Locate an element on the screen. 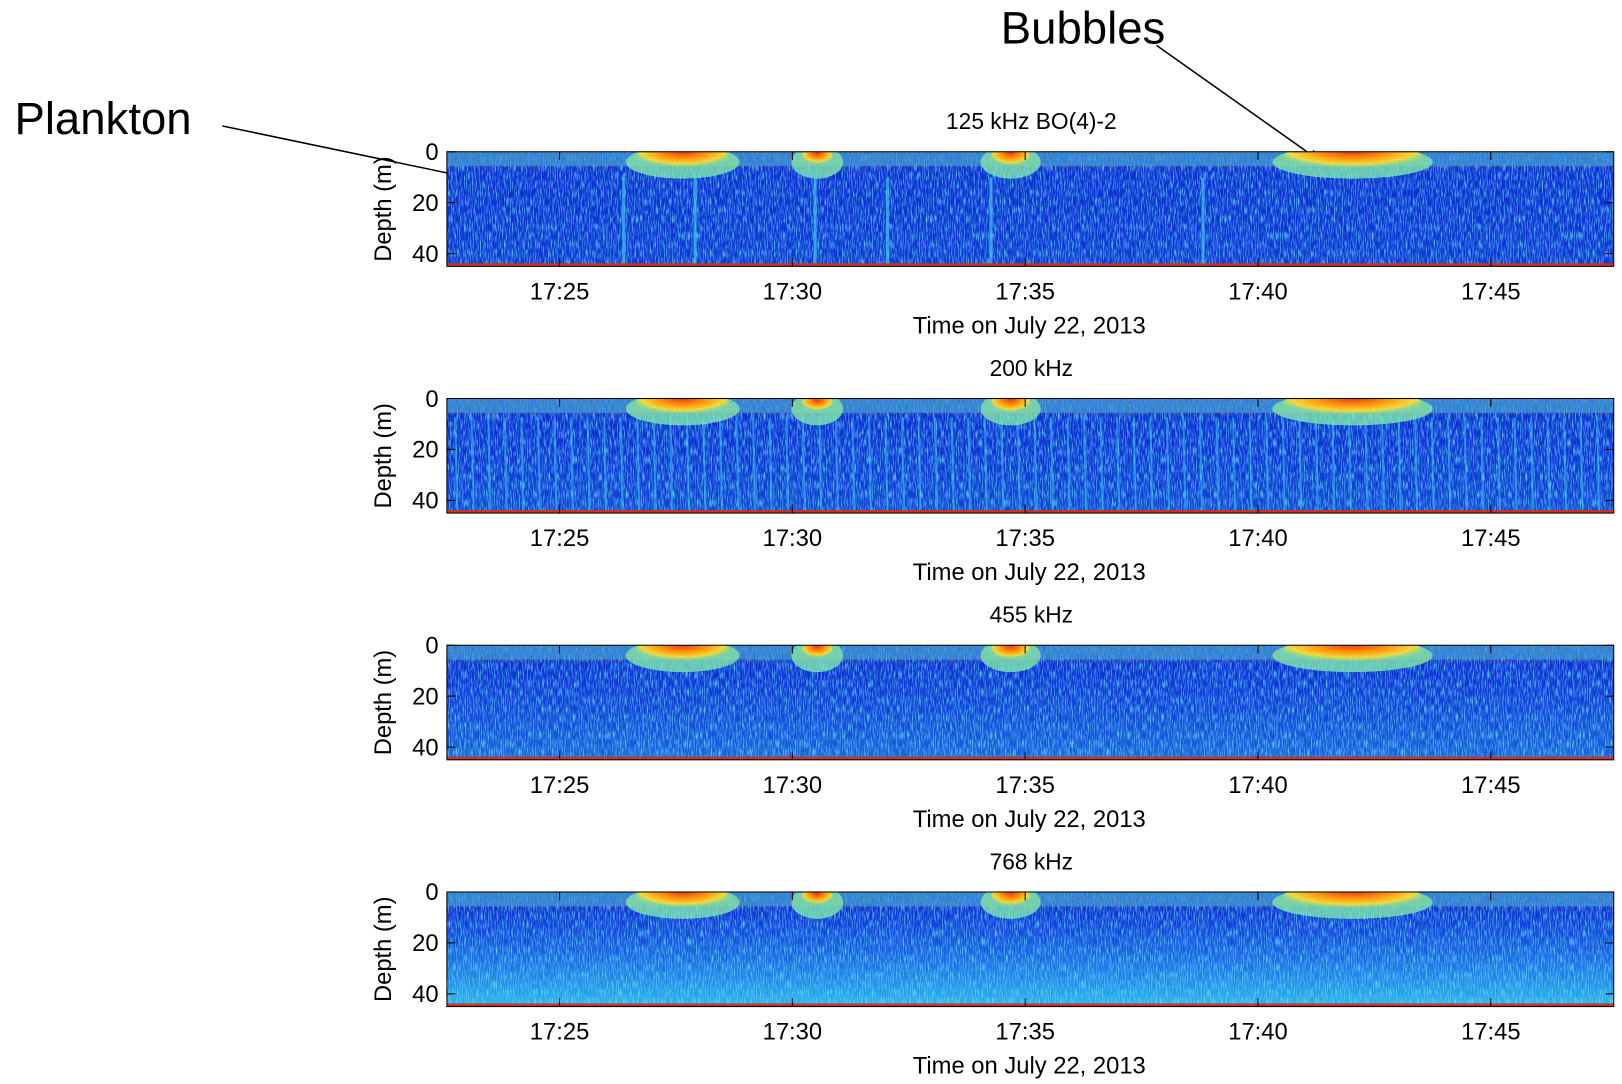  panel-title: 455 kHz is located at coordinates (1031, 615).